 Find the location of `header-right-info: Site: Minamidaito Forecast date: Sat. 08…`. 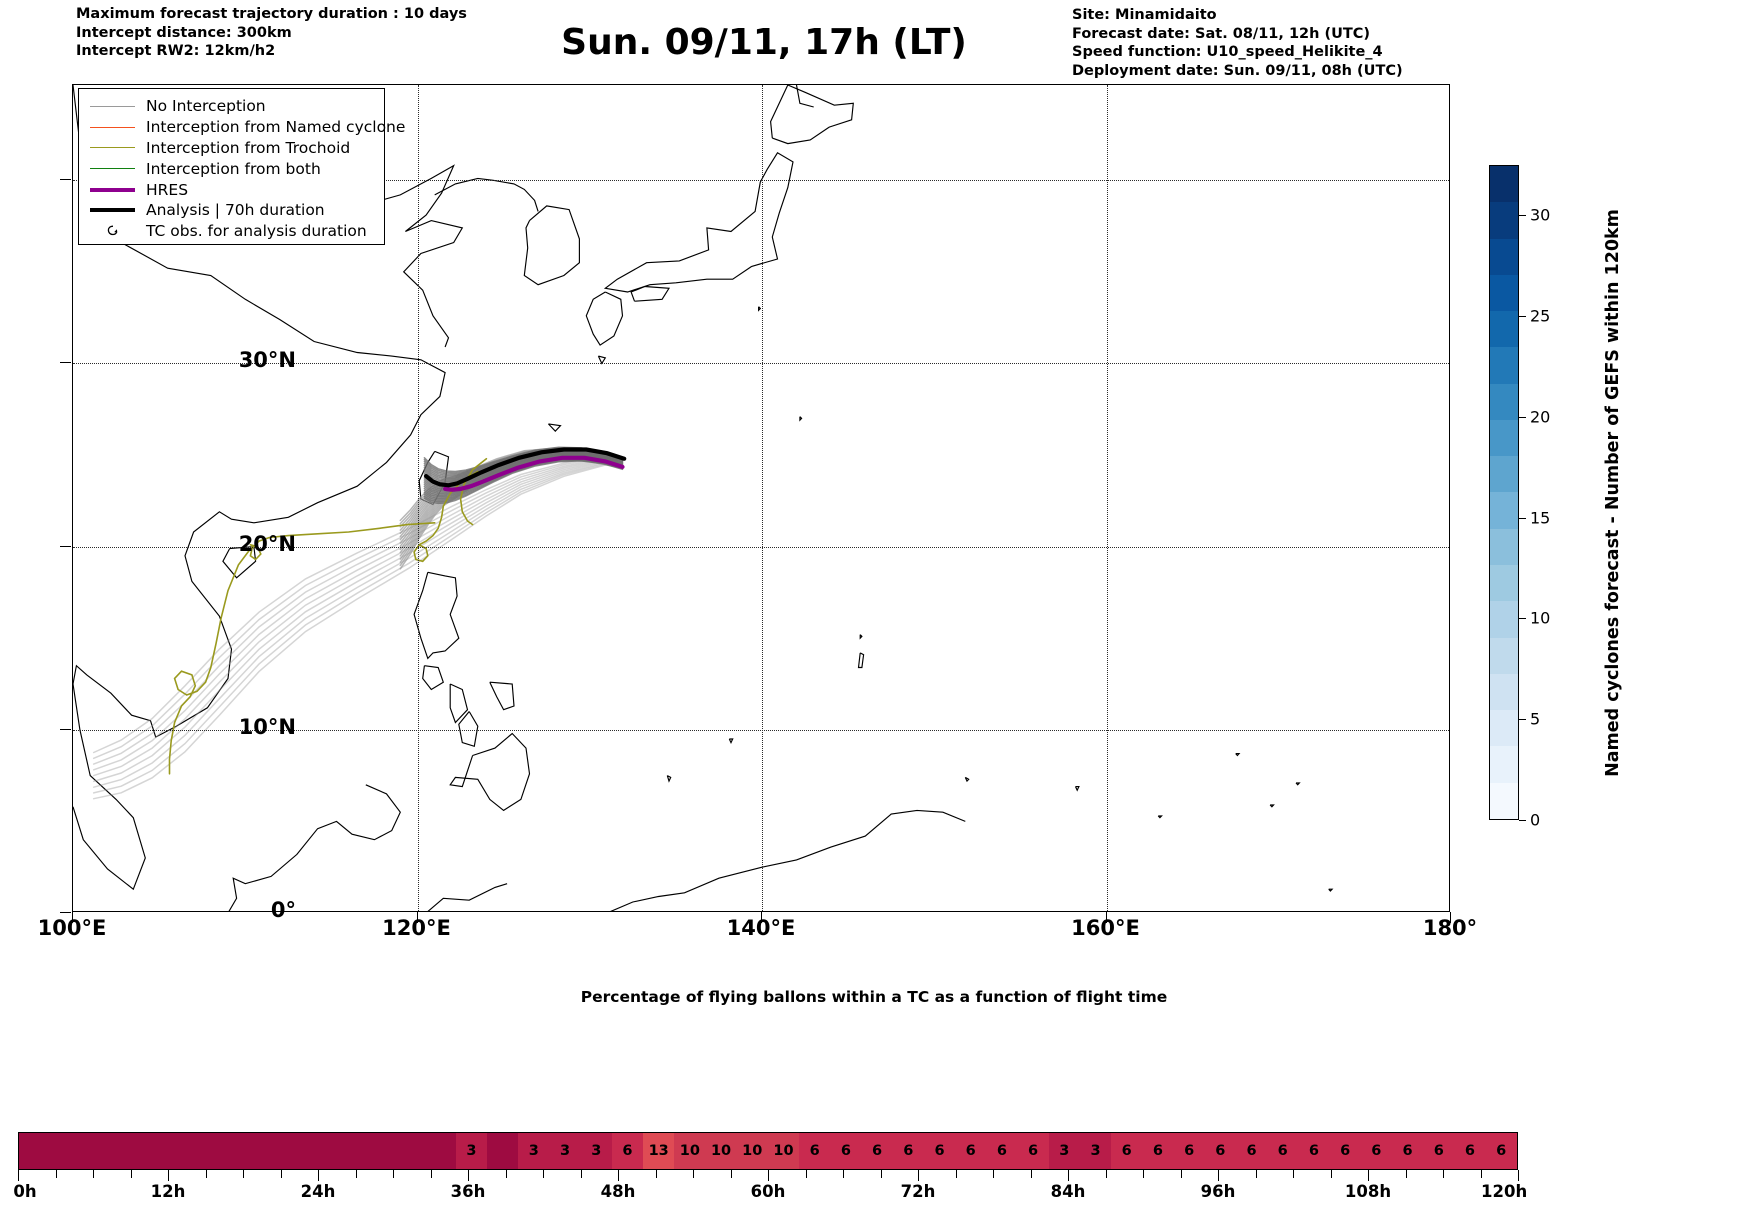

header-right-info: Site: Minamidaito Forecast date: Sat. 08… is located at coordinates (1237, 43).